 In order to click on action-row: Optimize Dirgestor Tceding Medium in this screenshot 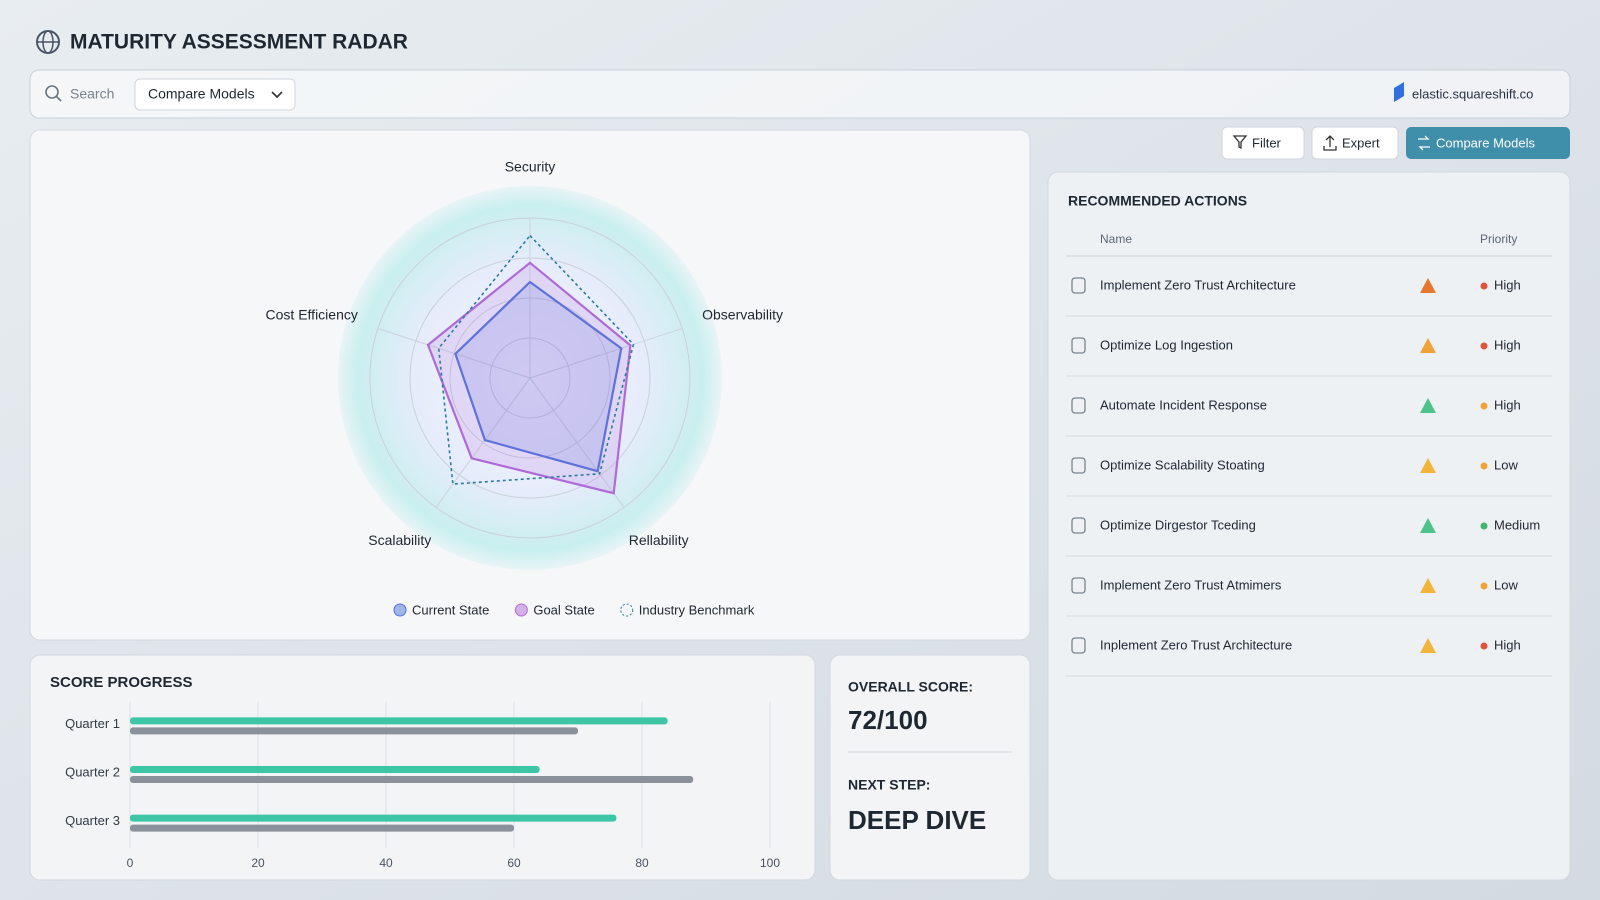, I will do `click(1309, 537)`.